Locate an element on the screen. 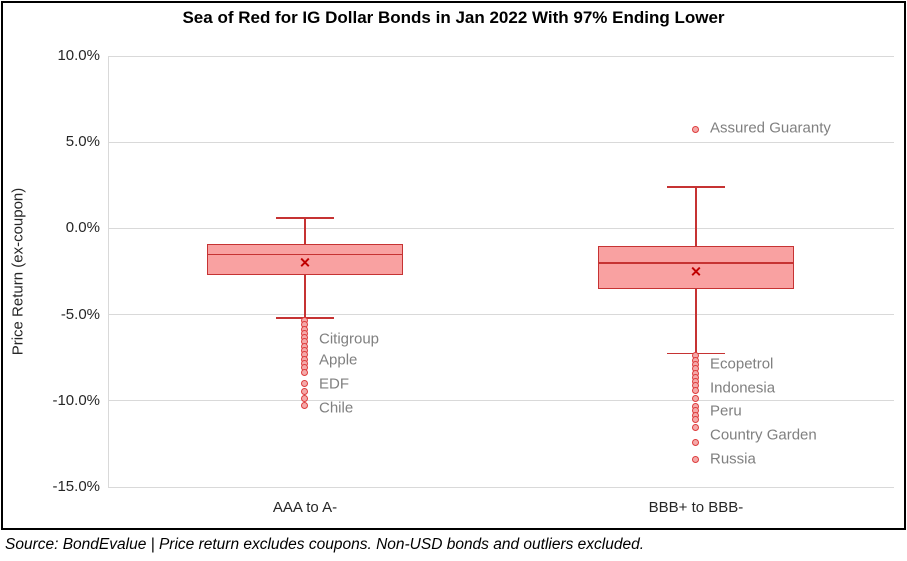 The image size is (907, 561). outlier-label: Apple is located at coordinates (338, 360).